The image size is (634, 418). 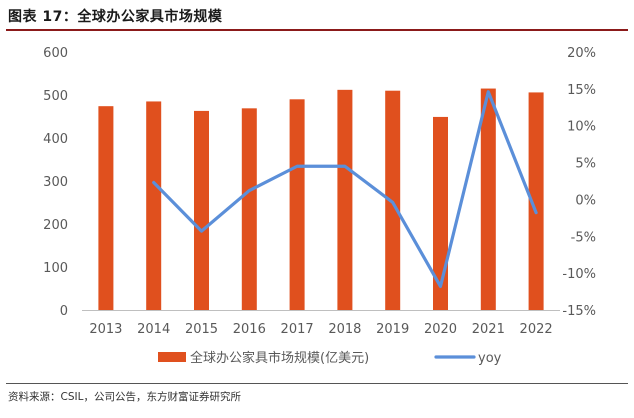 What do you see at coordinates (581, 90) in the screenshot?
I see `right-tick-label: 15%` at bounding box center [581, 90].